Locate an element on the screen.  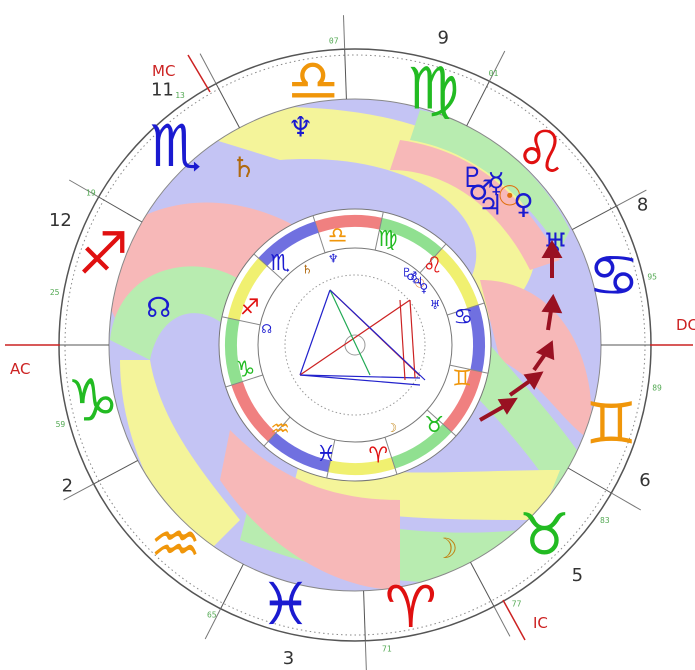
degree-label: 95 is located at coordinates (652, 276).